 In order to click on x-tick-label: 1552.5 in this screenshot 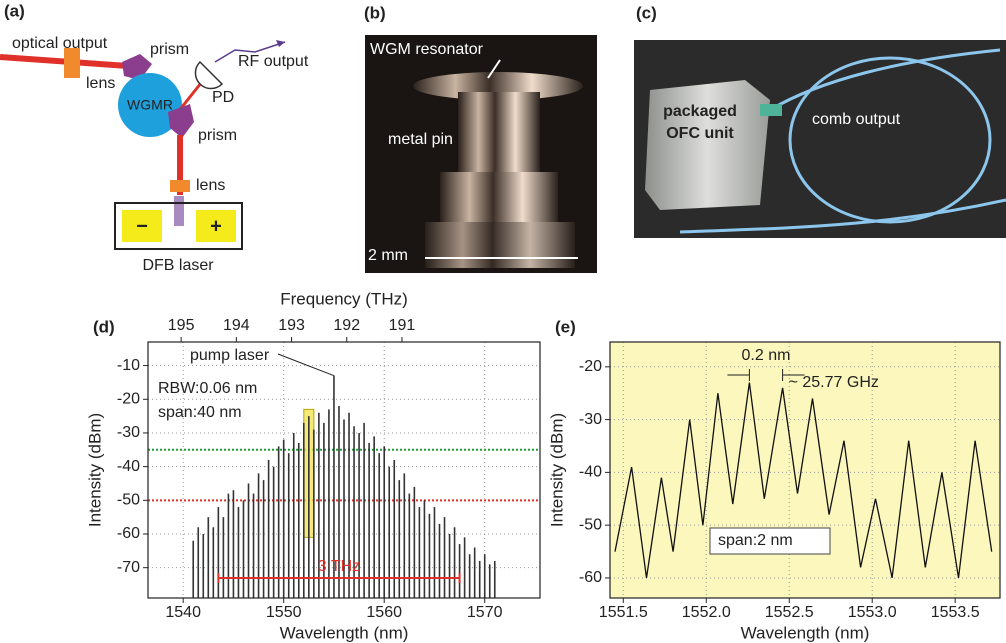, I will do `click(789, 612)`.